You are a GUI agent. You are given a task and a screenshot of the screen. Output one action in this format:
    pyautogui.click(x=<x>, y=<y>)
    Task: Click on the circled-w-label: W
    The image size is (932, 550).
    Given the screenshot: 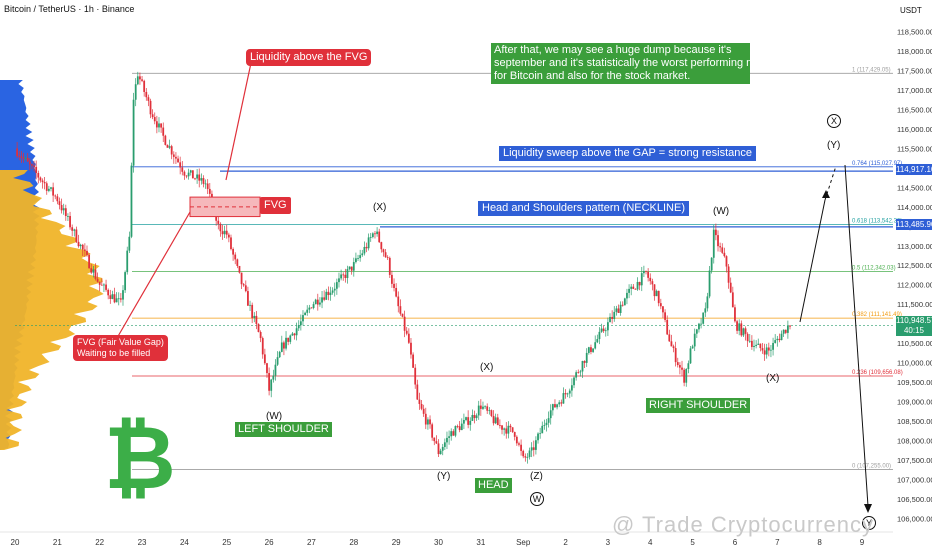 What is the action you would take?
    pyautogui.click(x=537, y=499)
    